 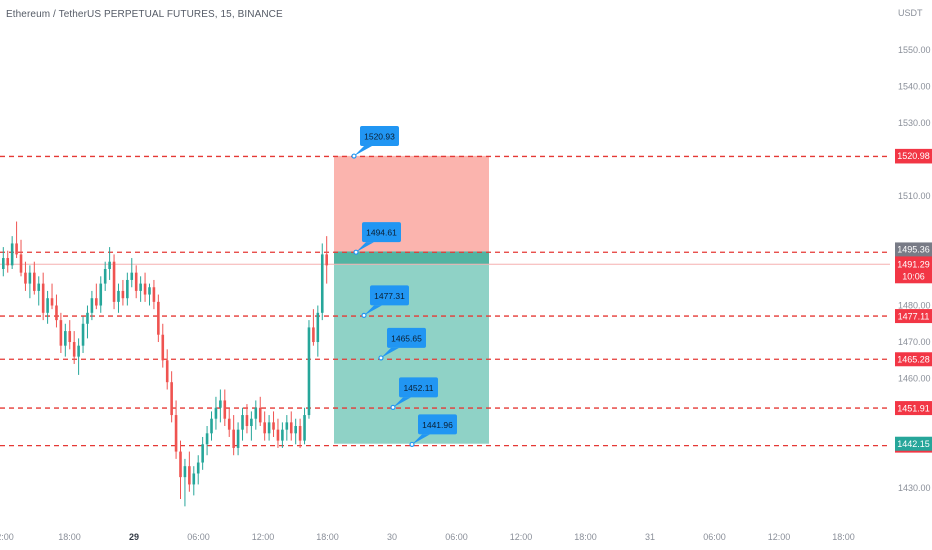 I want to click on x-axis-tick-label: 12:00, so click(x=521, y=537).